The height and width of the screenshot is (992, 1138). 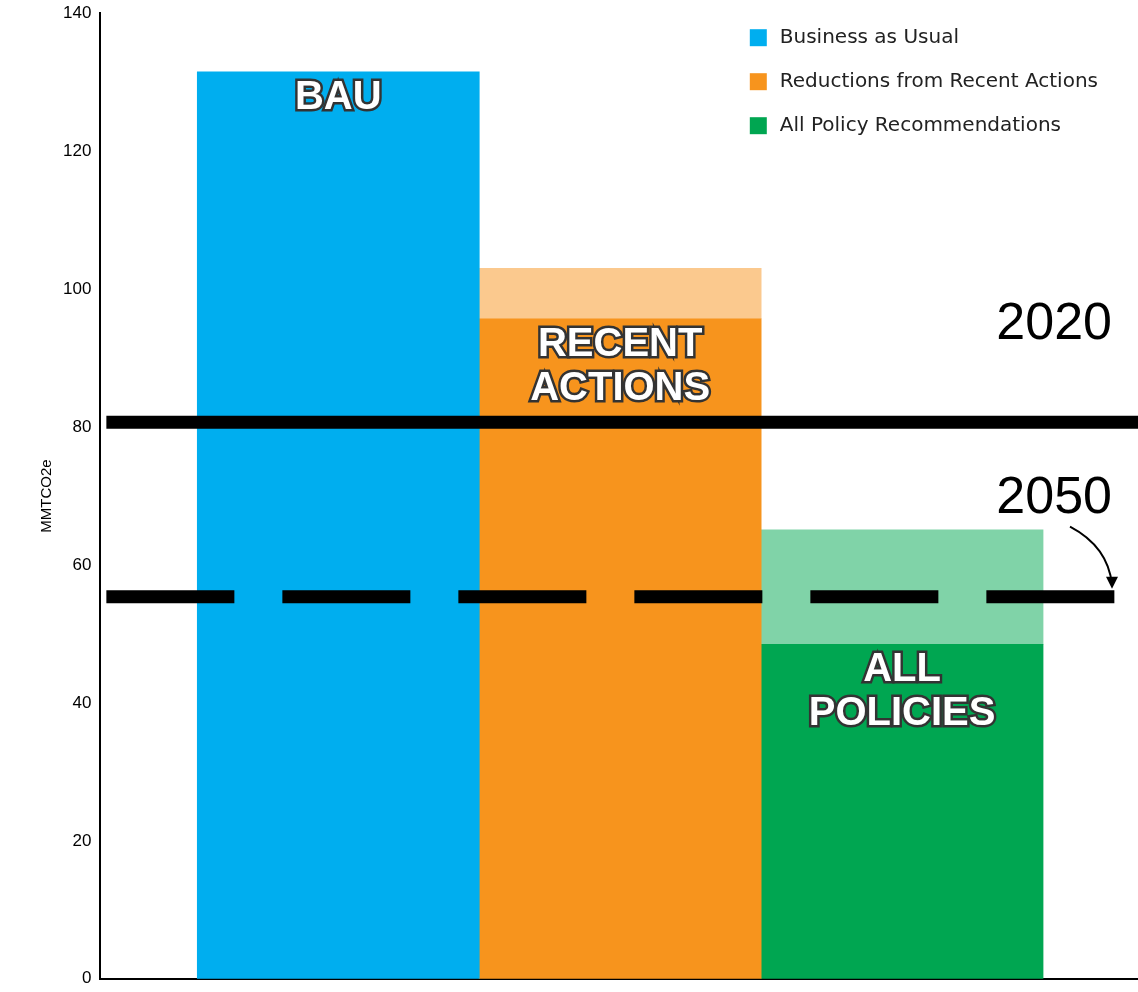 I want to click on annotation: 2050, so click(x=1054, y=495).